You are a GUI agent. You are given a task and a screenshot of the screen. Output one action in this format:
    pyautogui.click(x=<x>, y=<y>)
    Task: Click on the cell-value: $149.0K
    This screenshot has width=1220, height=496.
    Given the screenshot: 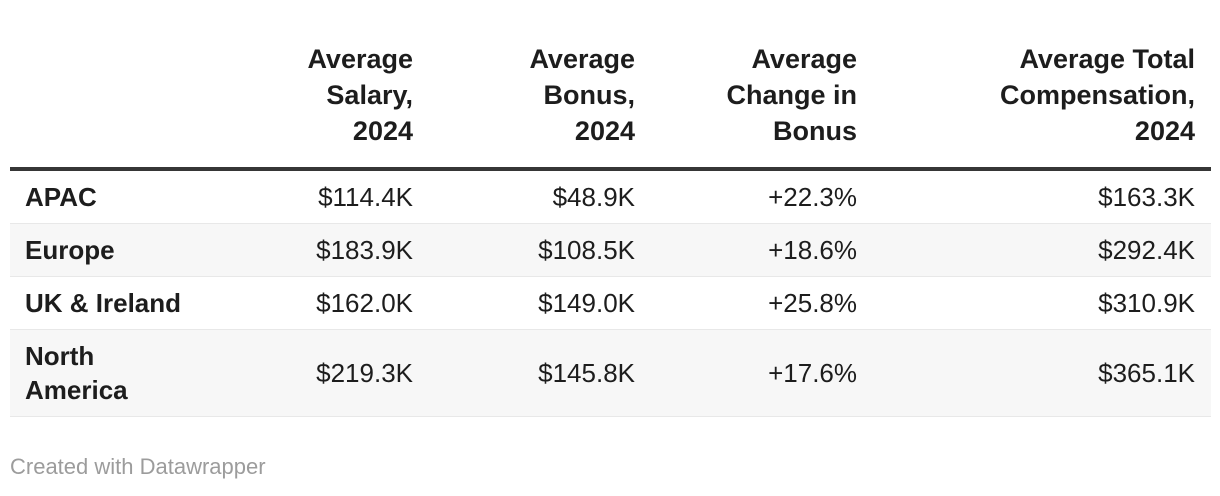 What is the action you would take?
    pyautogui.click(x=540, y=303)
    